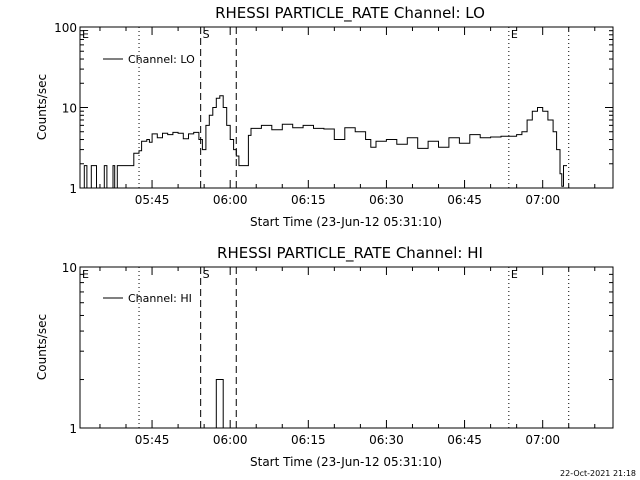  Describe the element at coordinates (346, 462) in the screenshot. I see `hi-x-axis-label: Start Time (23-Jun-12 05:31:10)` at that location.